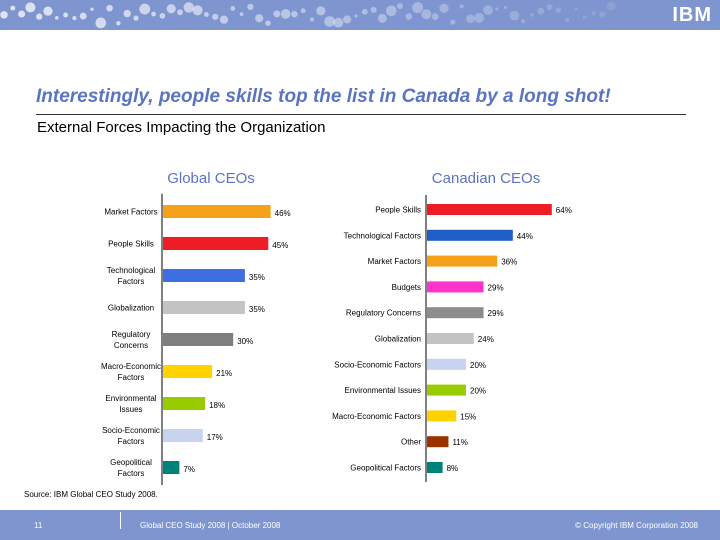  Describe the element at coordinates (38, 525) in the screenshot. I see `page-number: 11` at that location.